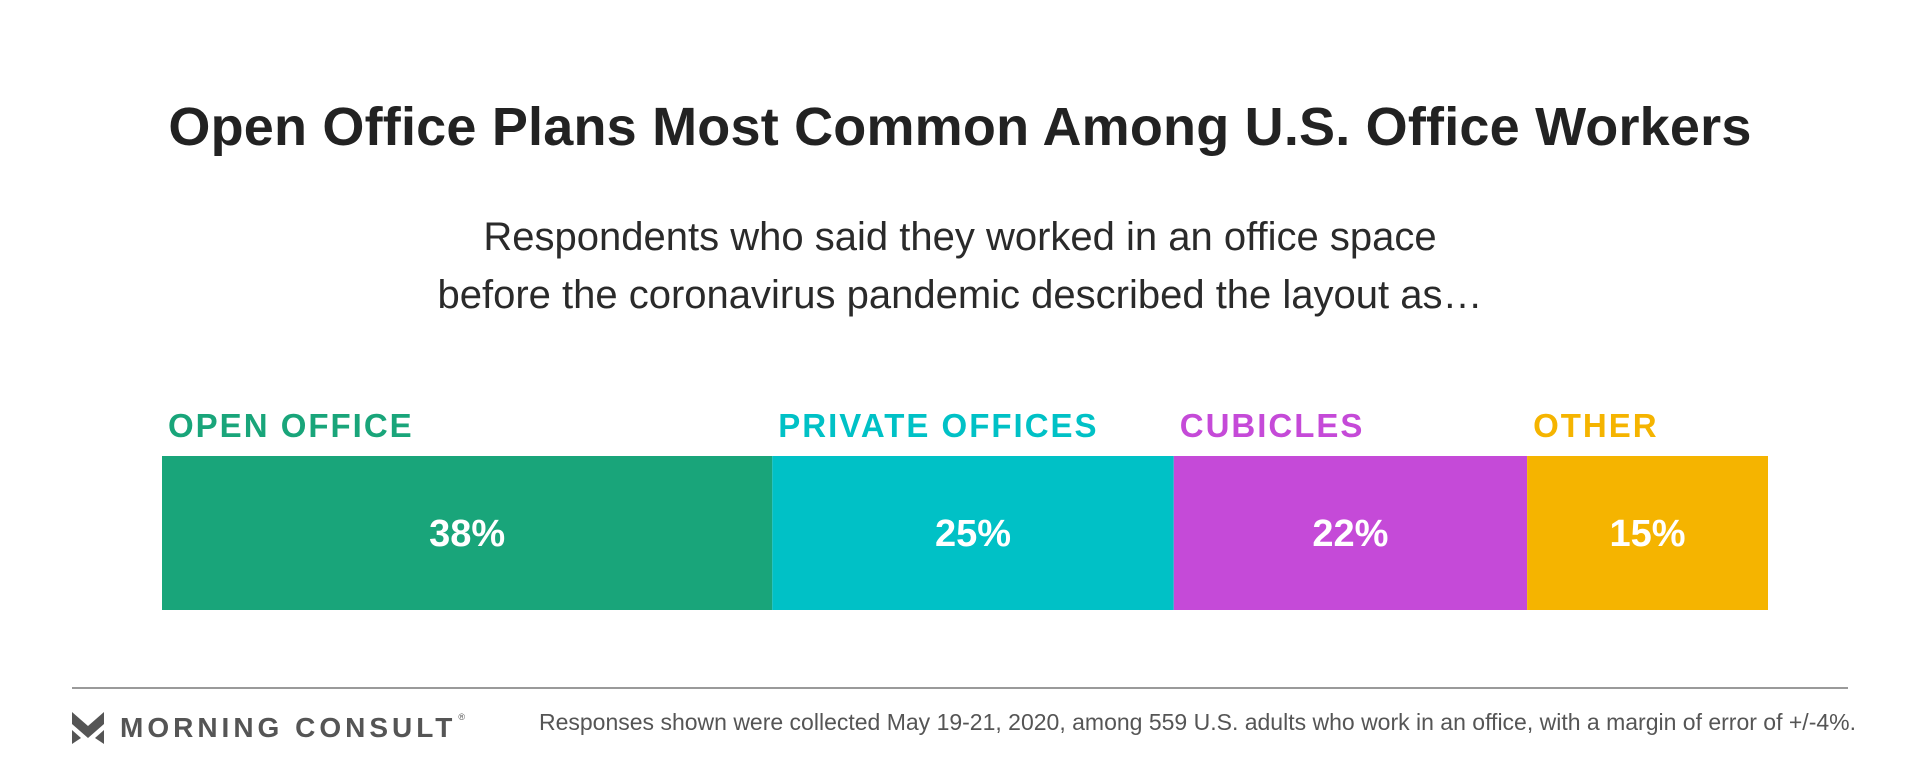 The width and height of the screenshot is (1920, 768). I want to click on category-label-cubicles: CUBICLES, so click(1272, 425).